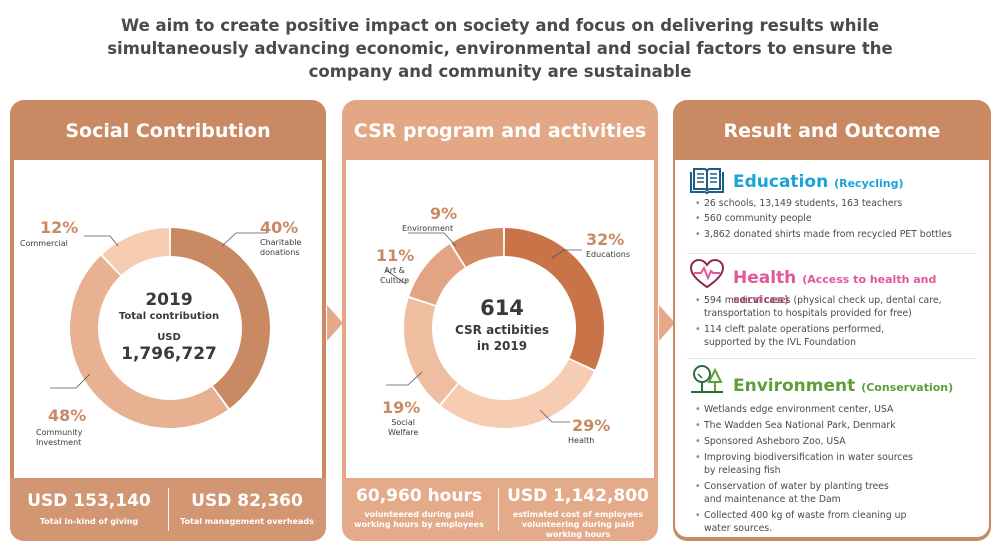 The image size is (1000, 549). What do you see at coordinates (428, 228) in the screenshot?
I see `environment-label: Environment` at bounding box center [428, 228].